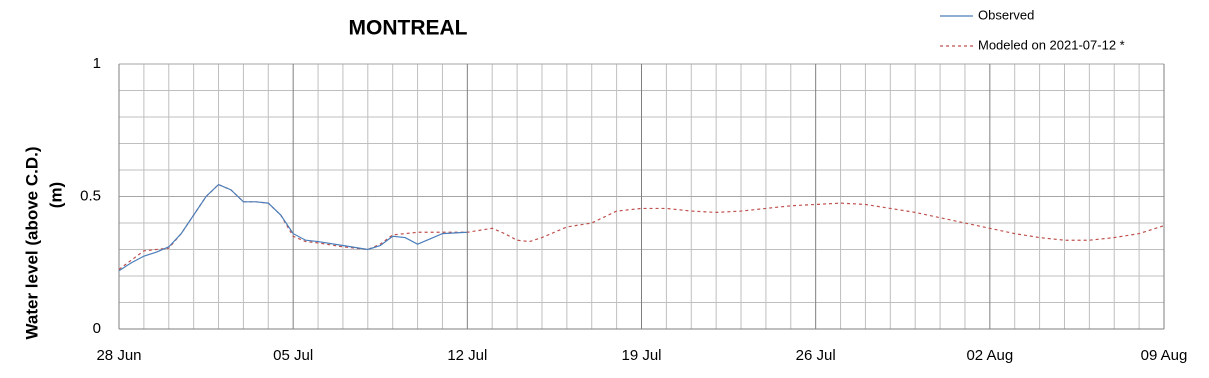  I want to click on series-line, so click(293, 227).